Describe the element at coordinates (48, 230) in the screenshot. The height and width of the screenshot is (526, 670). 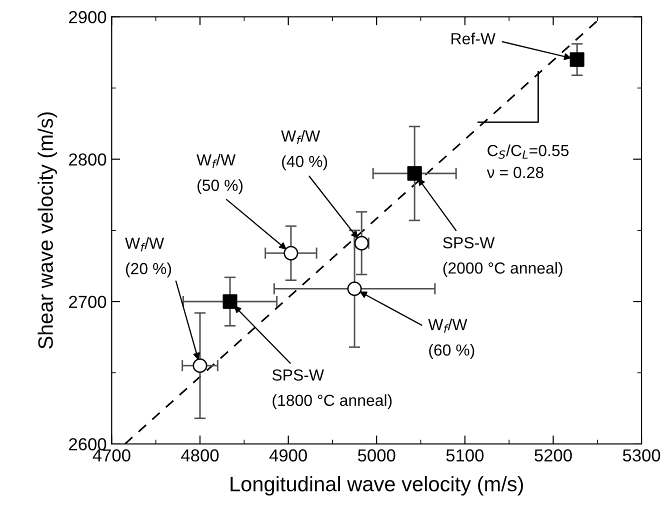
I see `y-axis-title: Shear wave velocity (m/s)` at that location.